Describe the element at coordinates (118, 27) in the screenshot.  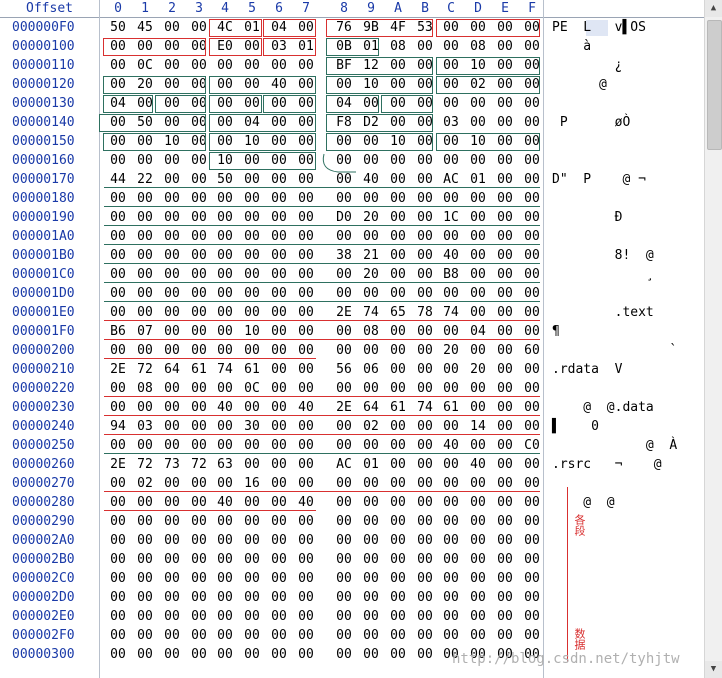
I see `hex-byte: 50` at that location.